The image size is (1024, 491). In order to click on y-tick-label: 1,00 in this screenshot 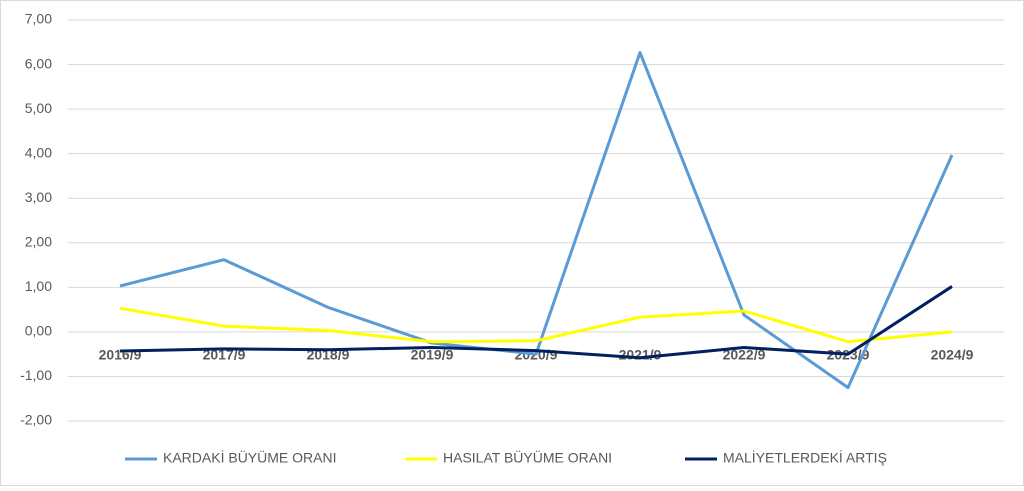, I will do `click(38, 286)`.